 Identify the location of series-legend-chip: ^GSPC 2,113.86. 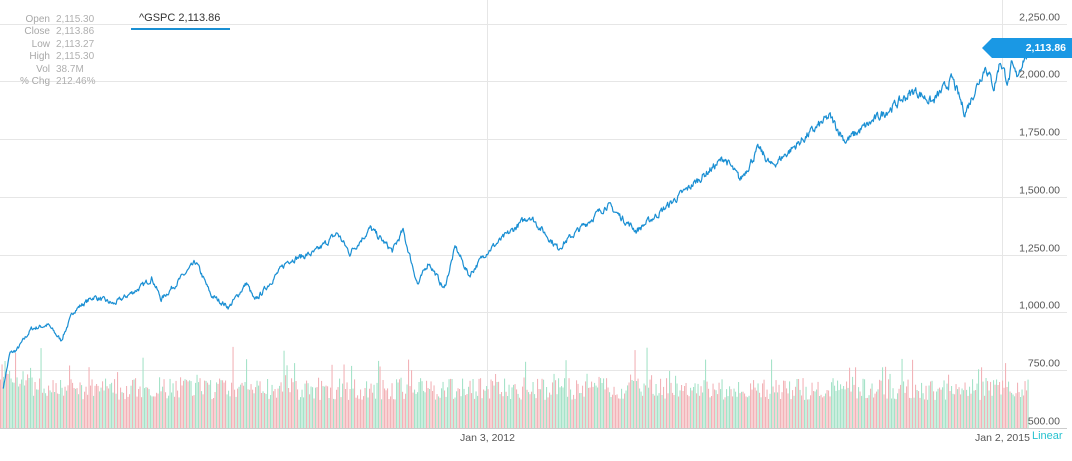
(180, 19).